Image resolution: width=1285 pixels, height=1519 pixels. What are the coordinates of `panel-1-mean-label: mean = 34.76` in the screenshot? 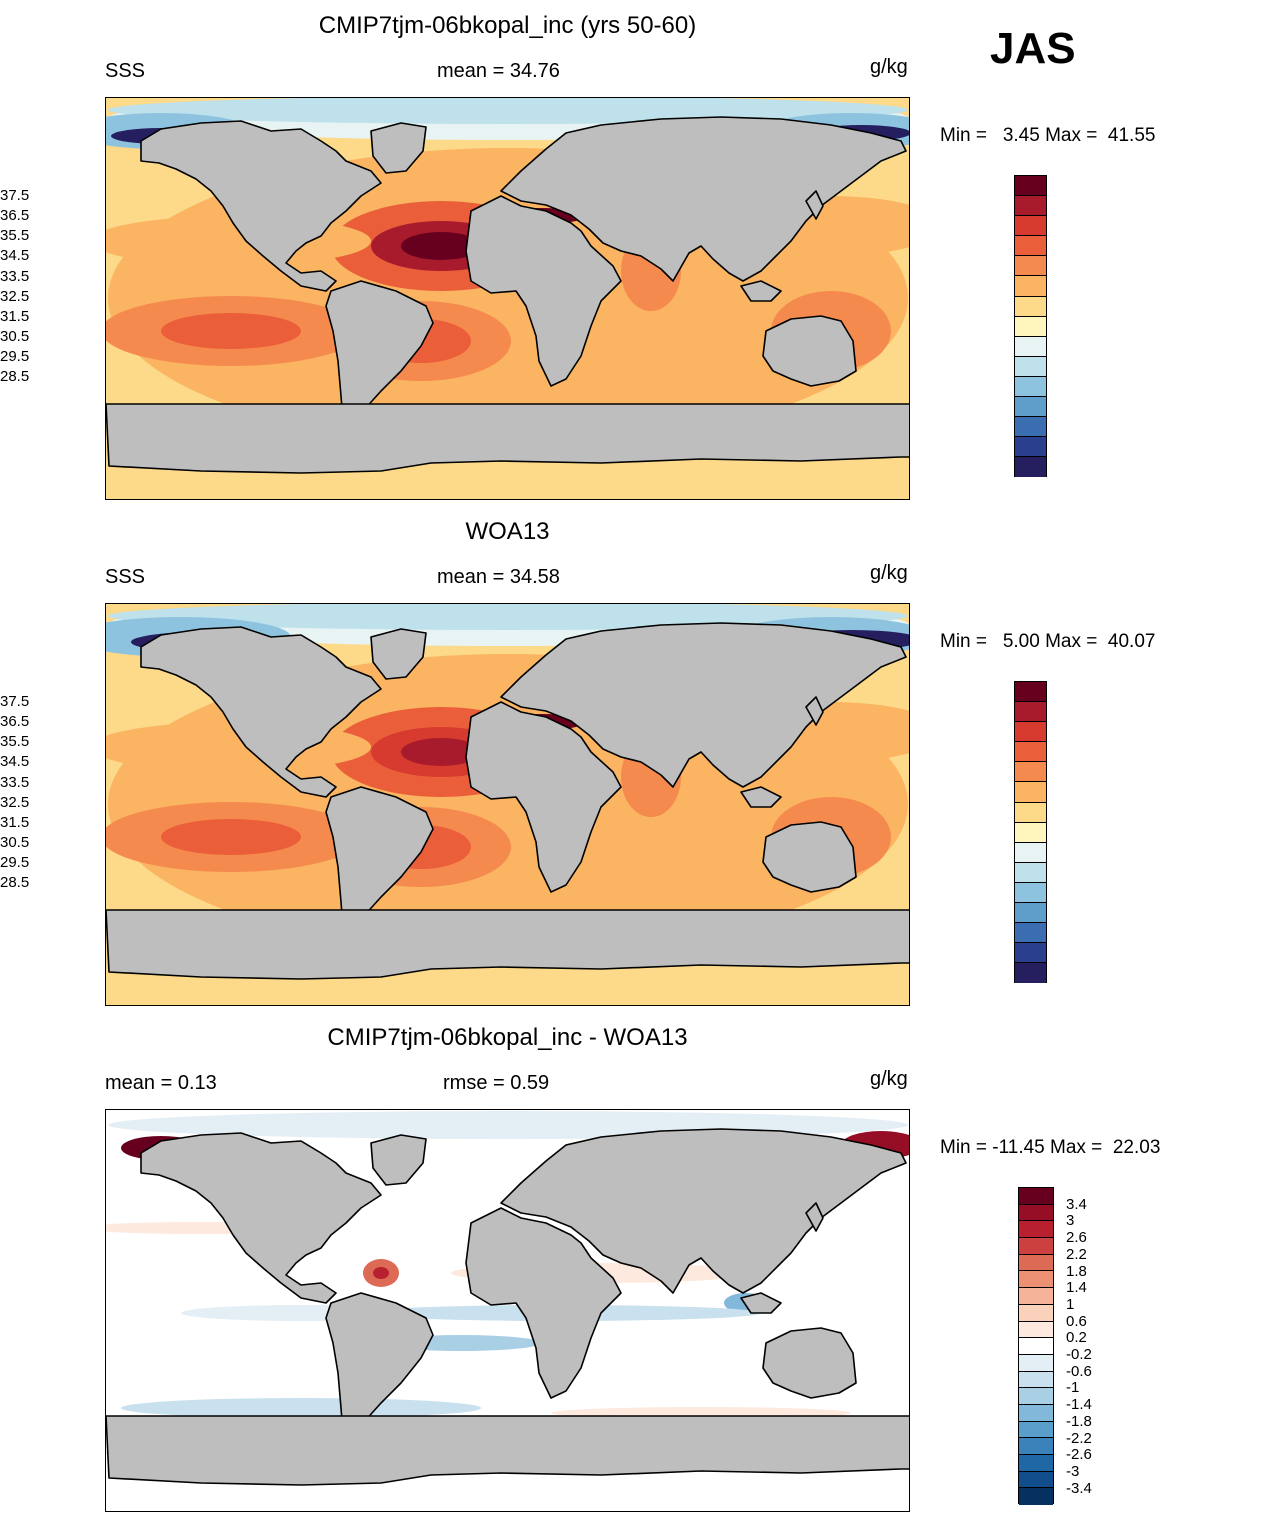 It's located at (498, 71).